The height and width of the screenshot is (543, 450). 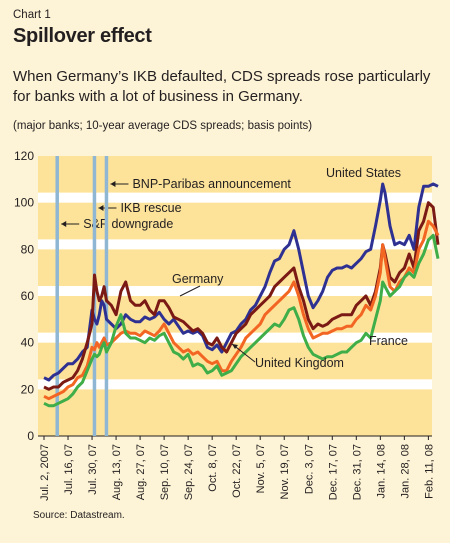 What do you see at coordinates (211, 184) in the screenshot?
I see `event-label: BNP-Paribas announcement` at bounding box center [211, 184].